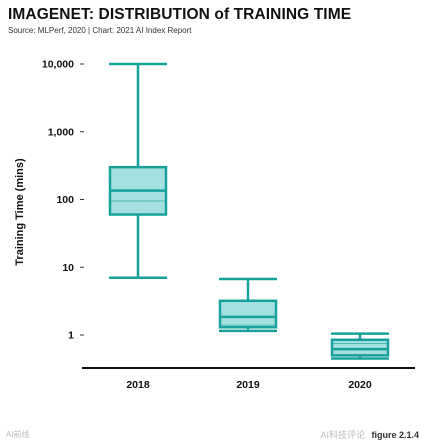 Image resolution: width=435 pixels, height=448 pixels. What do you see at coordinates (138, 170) in the screenshot?
I see `box-2018` at bounding box center [138, 170].